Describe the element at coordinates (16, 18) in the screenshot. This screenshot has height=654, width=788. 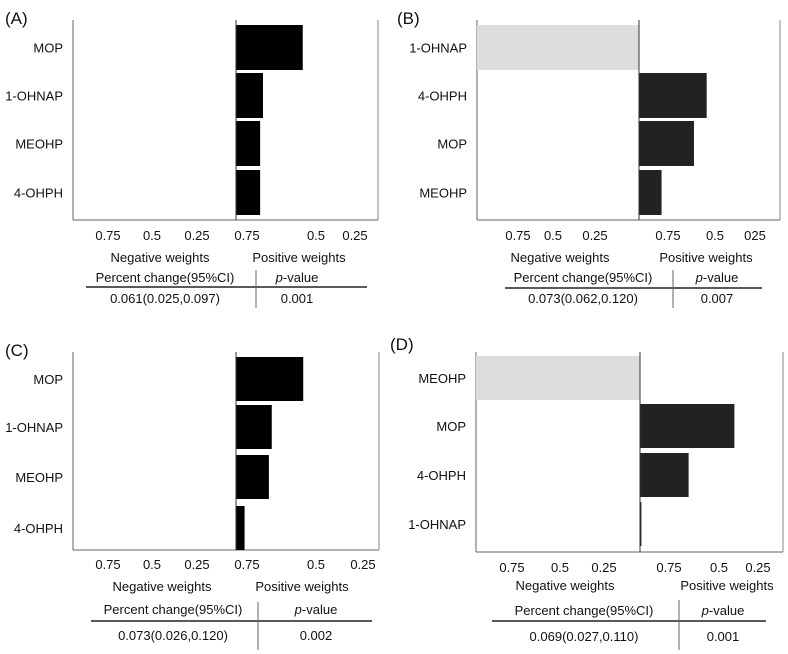
I see `panel-label: (A)` at that location.